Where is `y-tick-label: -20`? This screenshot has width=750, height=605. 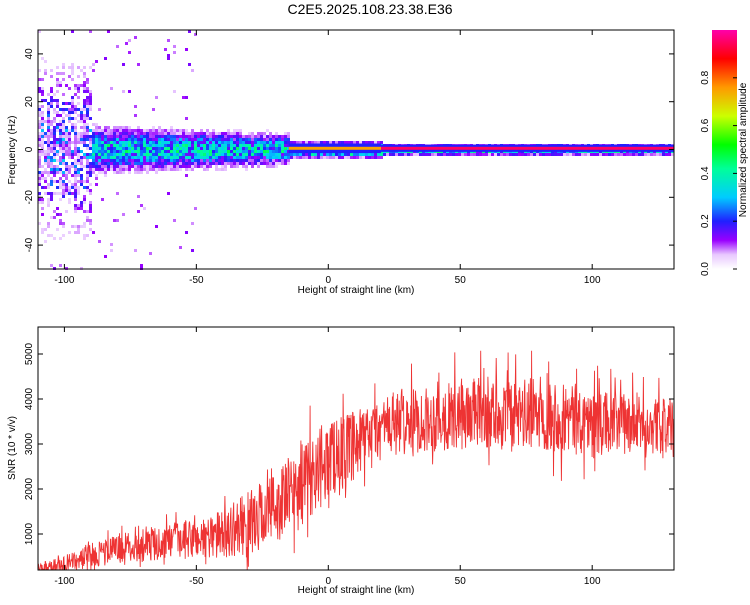 y-tick-label: -20 is located at coordinates (29, 197).